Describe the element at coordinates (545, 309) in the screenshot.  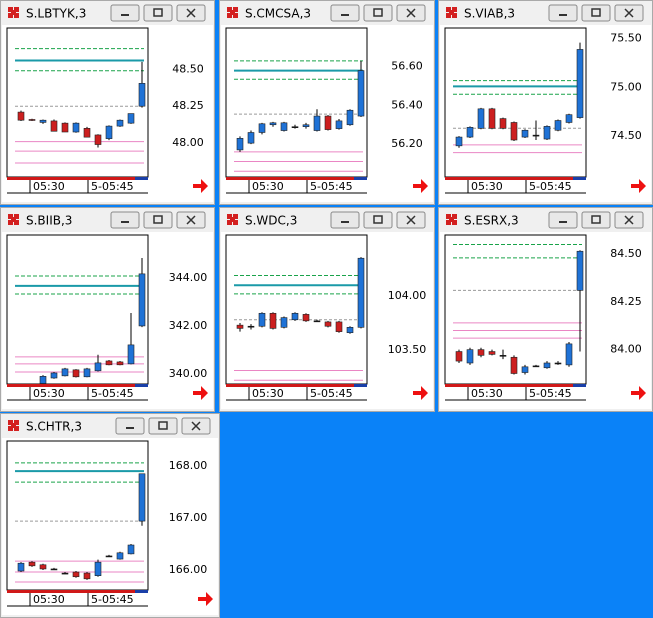
I see `chart-window: S.ESRX,3 84.50 84.25 84.00 05:30 5-05:45` at that location.